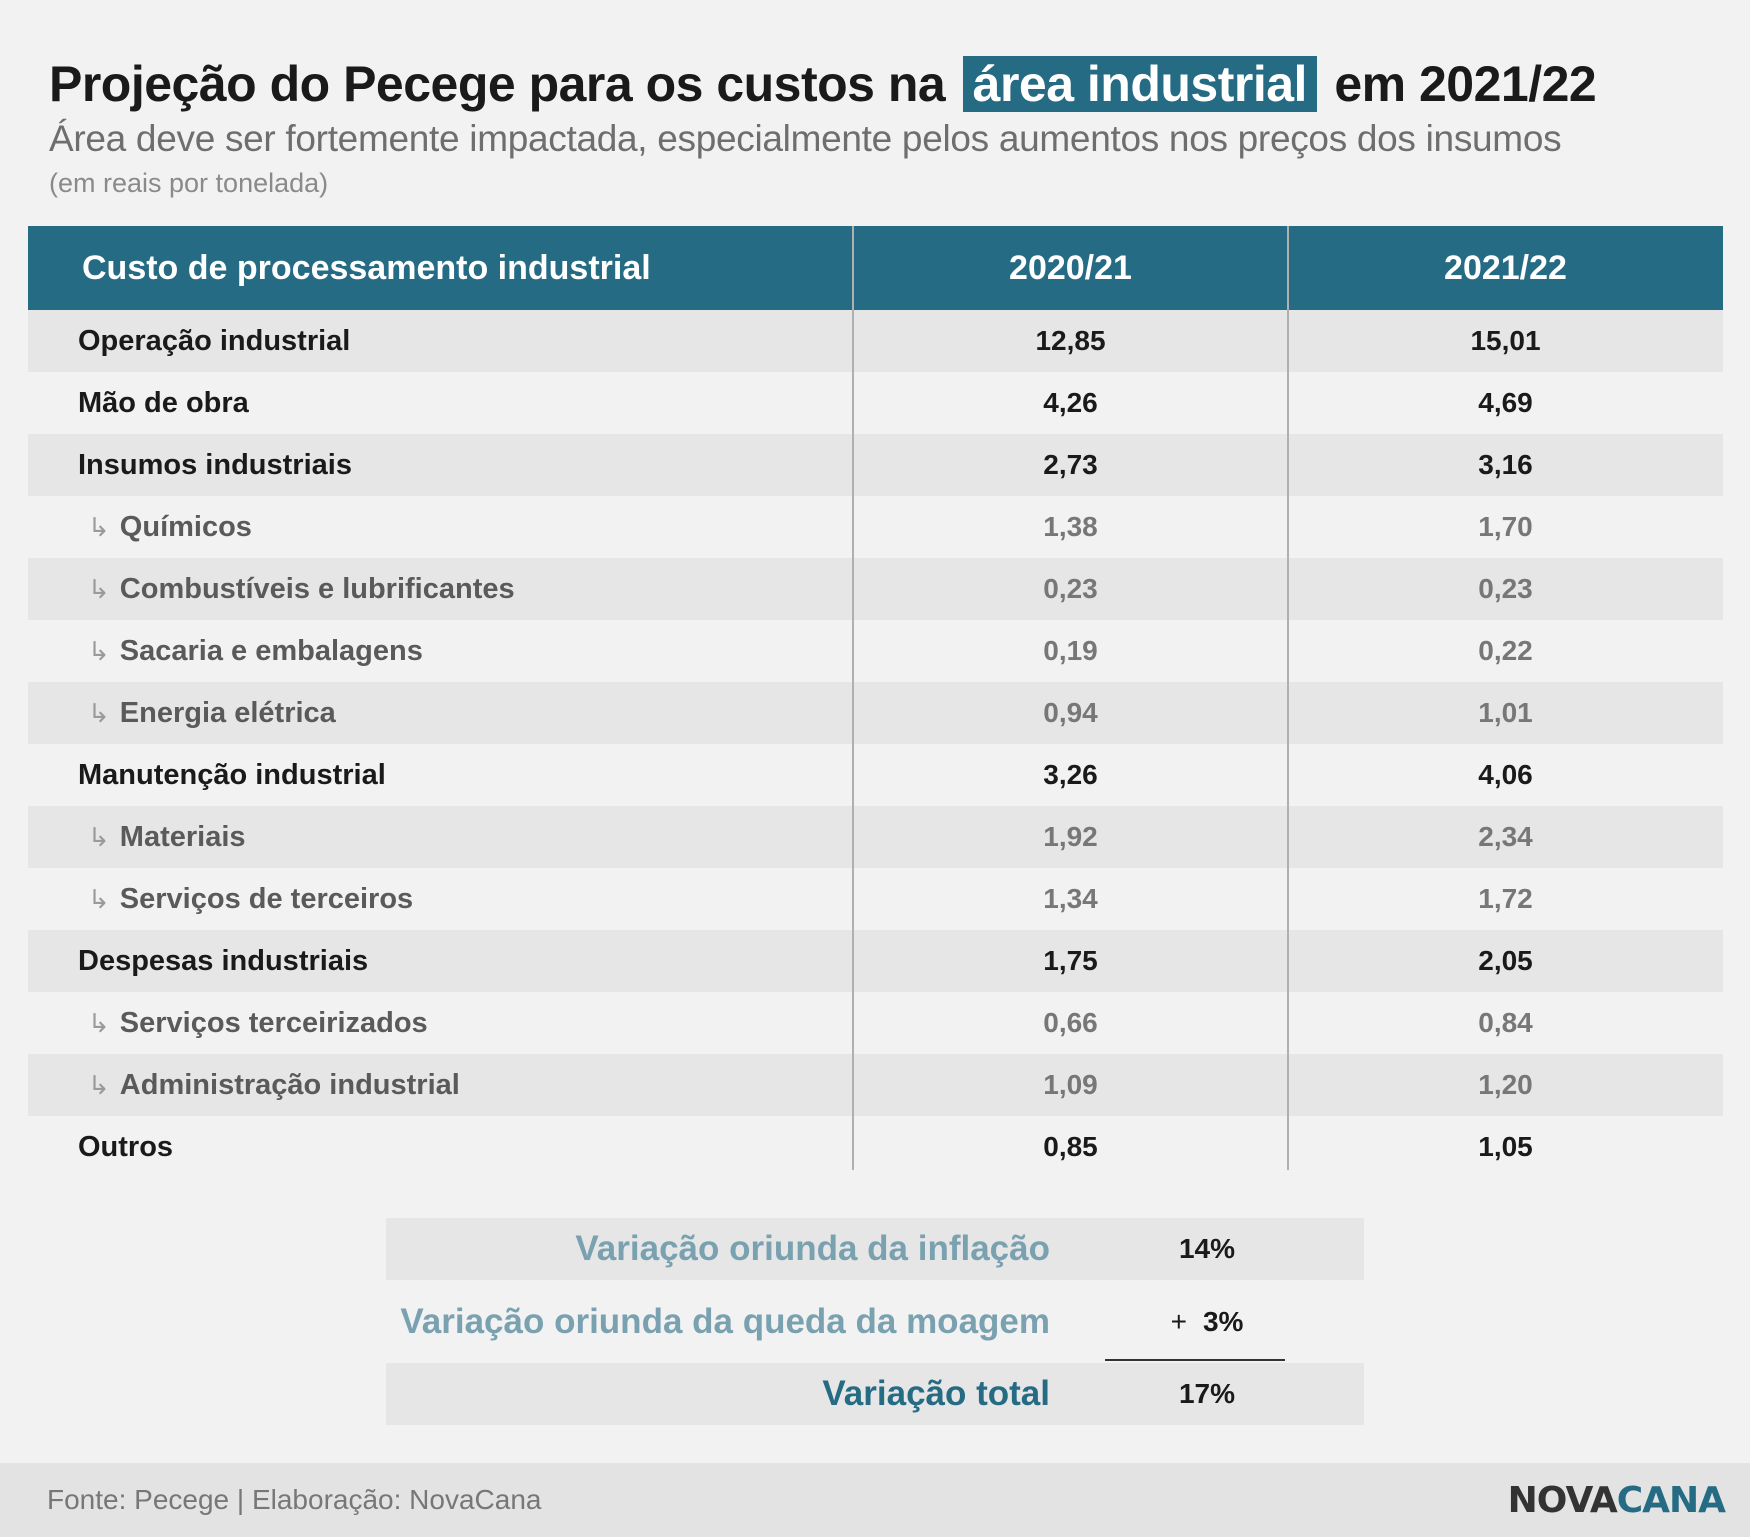 Image resolution: width=1750 pixels, height=1537 pixels. Describe the element at coordinates (1070, 712) in the screenshot. I see `value-2020-21: 0,94` at that location.